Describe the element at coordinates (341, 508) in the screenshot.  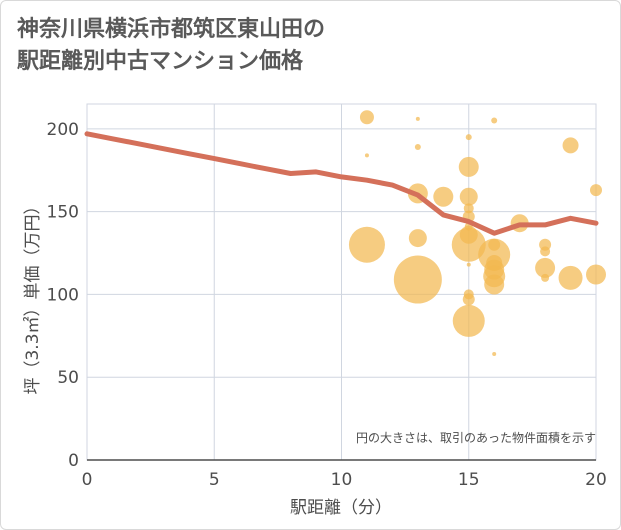
I see `x-axis-label: 駅距離（分）` at that location.